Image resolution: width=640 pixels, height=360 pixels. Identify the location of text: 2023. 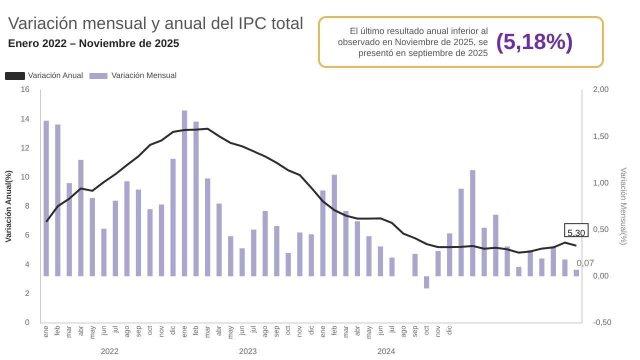
(248, 351).